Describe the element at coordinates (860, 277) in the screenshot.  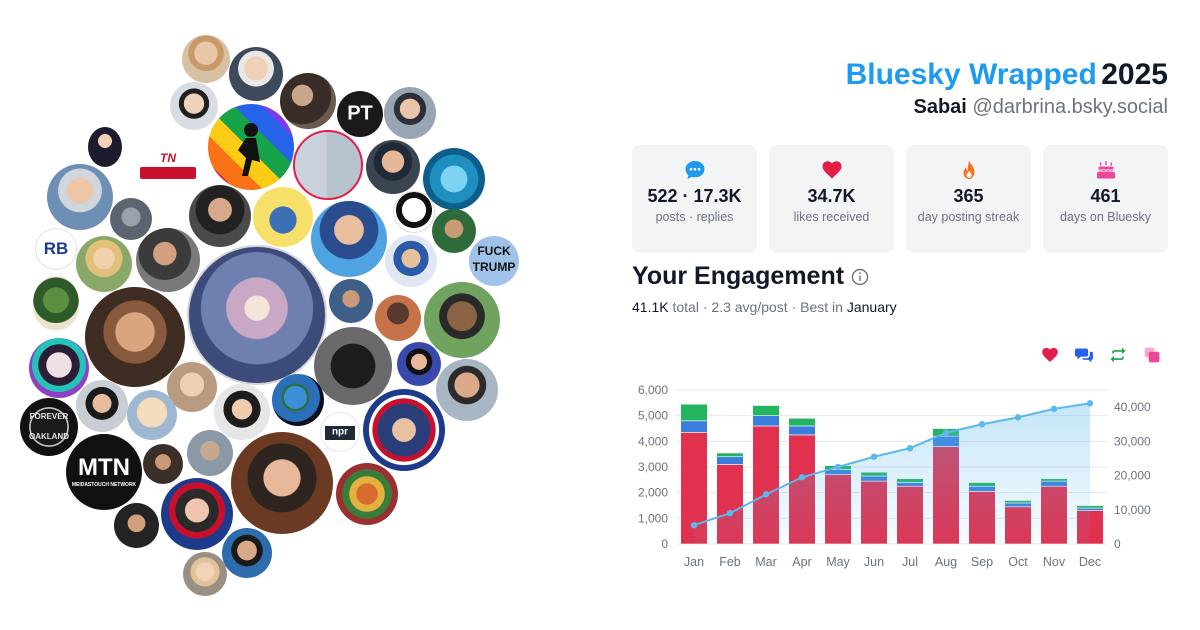
I see `info-icon` at that location.